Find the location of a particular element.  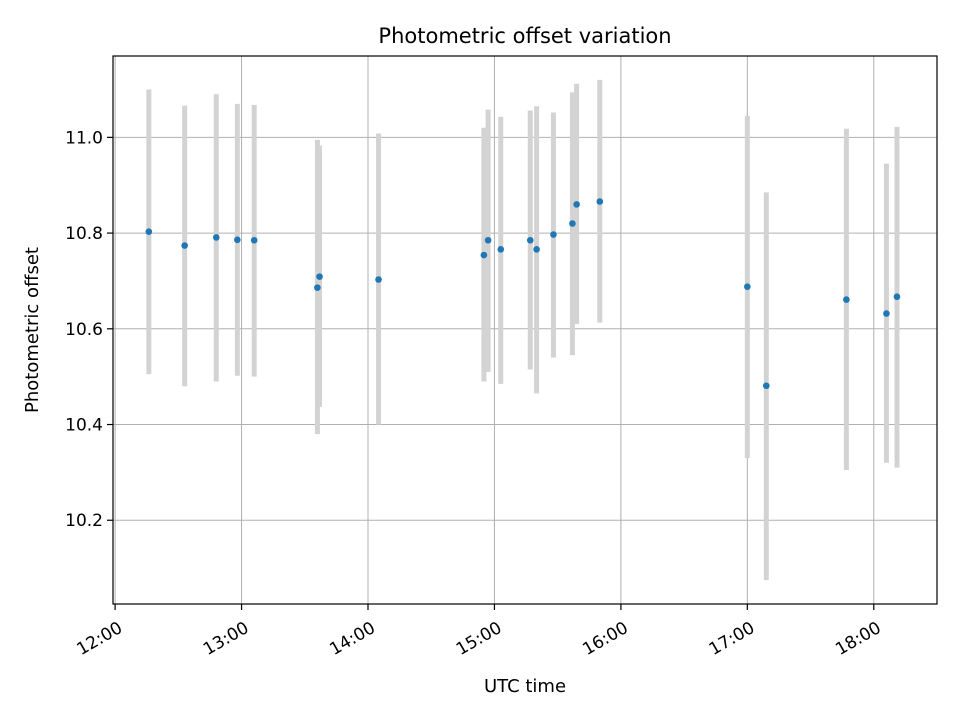

y-tick-label: 10.8 is located at coordinates (84, 234).